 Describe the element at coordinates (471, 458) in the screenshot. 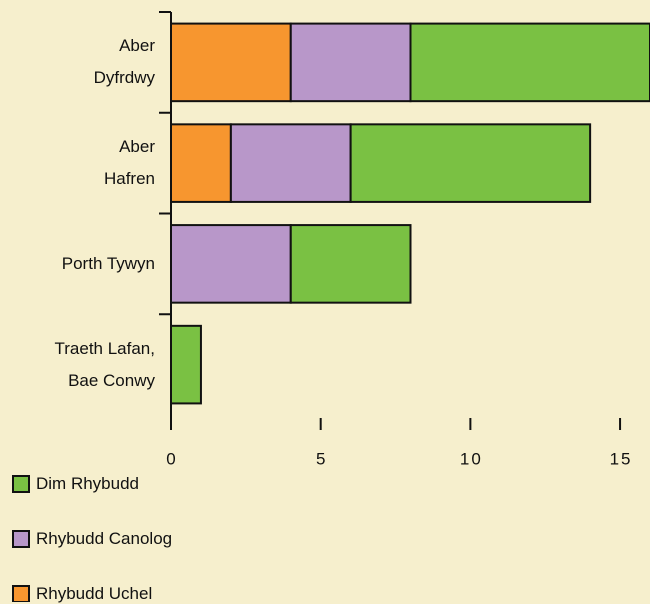

I see `x-tick-label: 10` at that location.